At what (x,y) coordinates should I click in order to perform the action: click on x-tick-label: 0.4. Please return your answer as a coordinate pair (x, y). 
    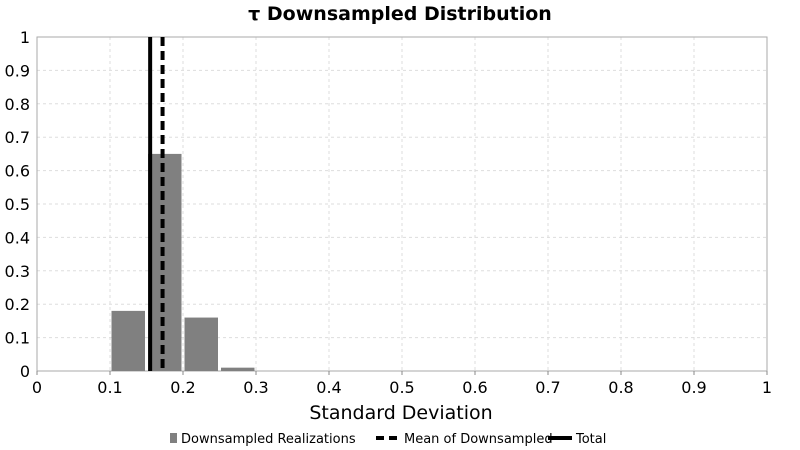
    Looking at the image, I should click on (328, 387).